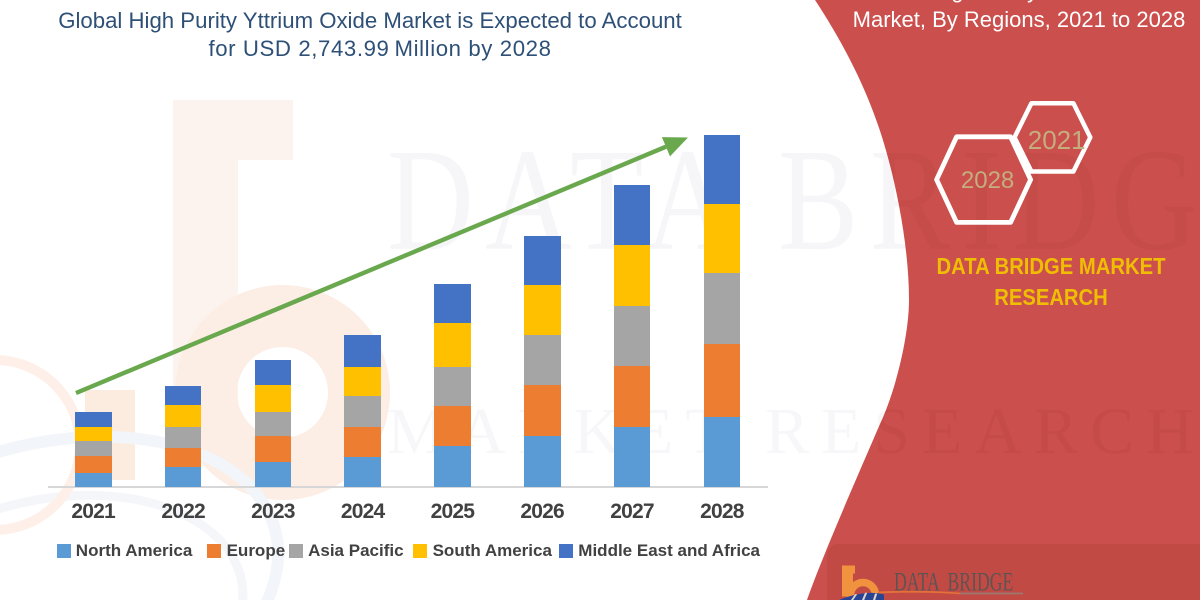 Image resolution: width=1200 pixels, height=600 pixels. Describe the element at coordinates (958, 598) in the screenshot. I see `svg-text: MARKET RESEARCH` at that location.